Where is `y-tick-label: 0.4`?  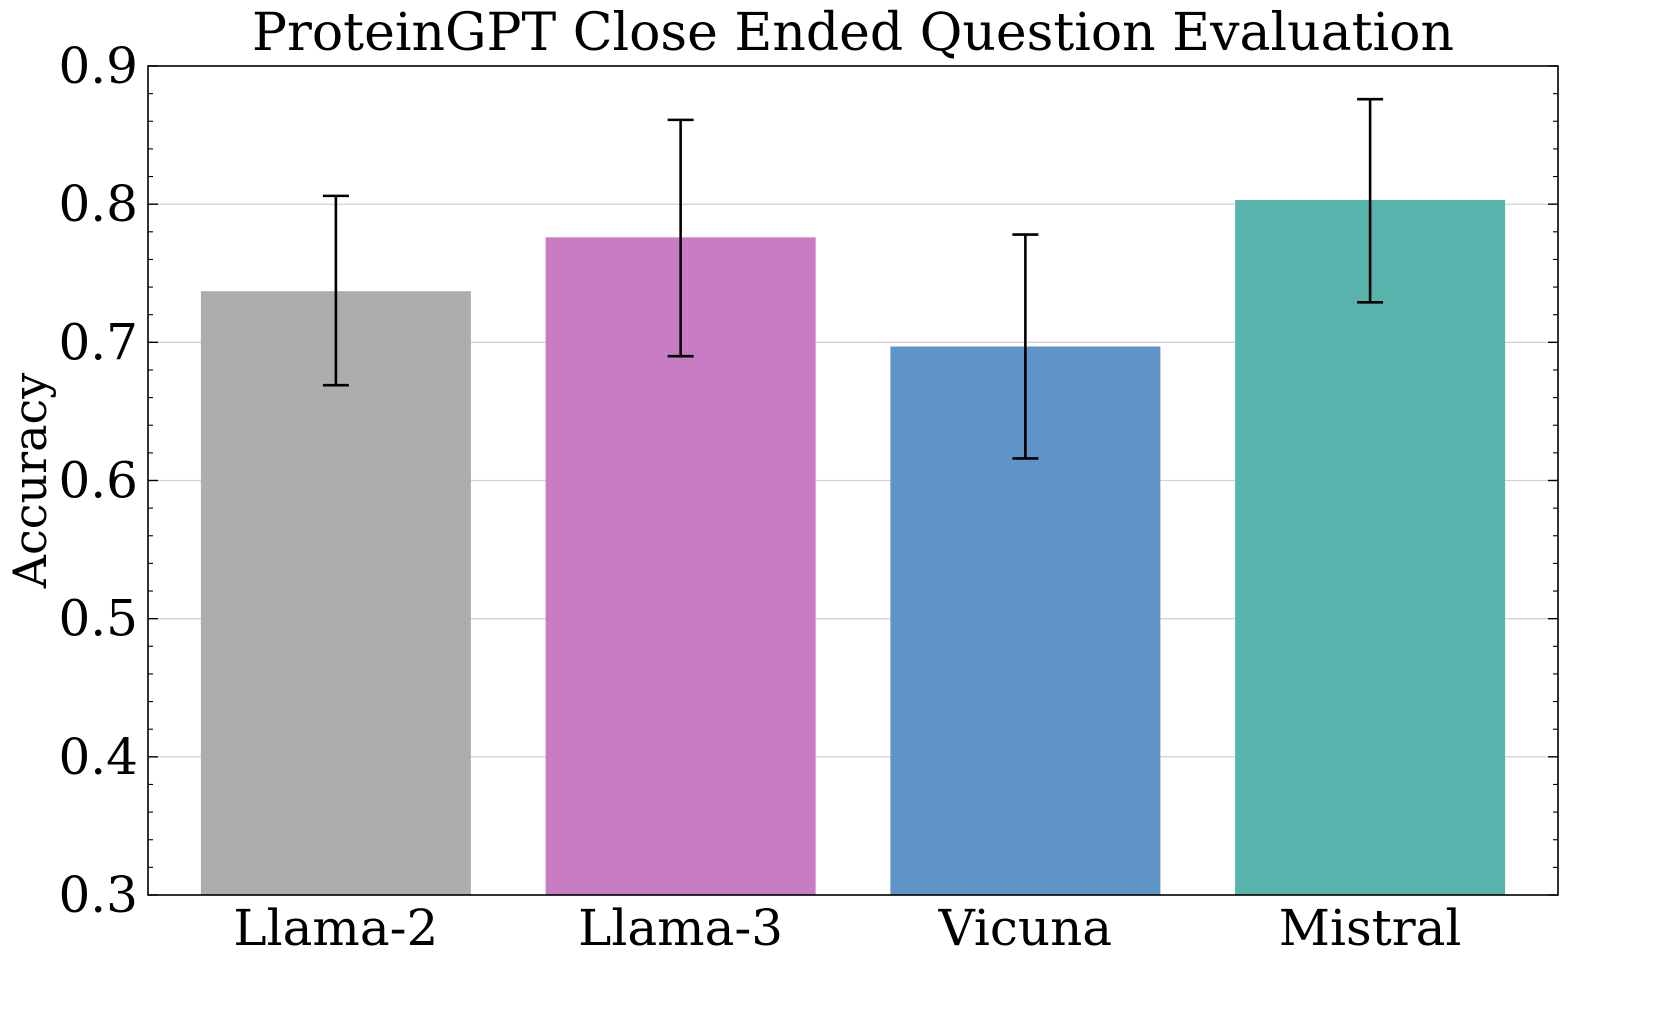
y-tick-label: 0.4 is located at coordinates (98, 757).